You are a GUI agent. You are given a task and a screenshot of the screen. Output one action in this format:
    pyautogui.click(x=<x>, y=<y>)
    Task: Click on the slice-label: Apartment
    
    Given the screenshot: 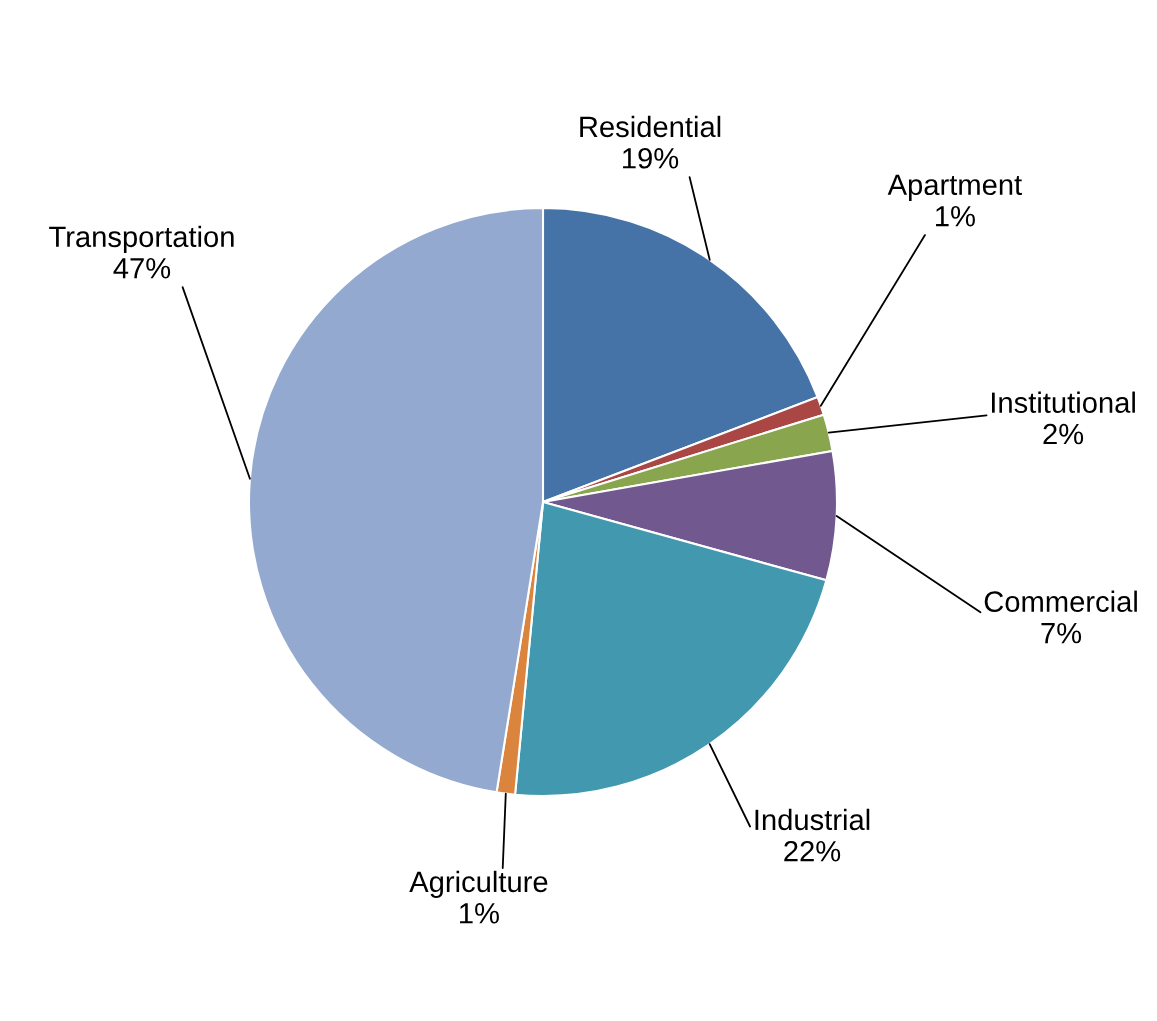 What is the action you would take?
    pyautogui.click(x=954, y=187)
    